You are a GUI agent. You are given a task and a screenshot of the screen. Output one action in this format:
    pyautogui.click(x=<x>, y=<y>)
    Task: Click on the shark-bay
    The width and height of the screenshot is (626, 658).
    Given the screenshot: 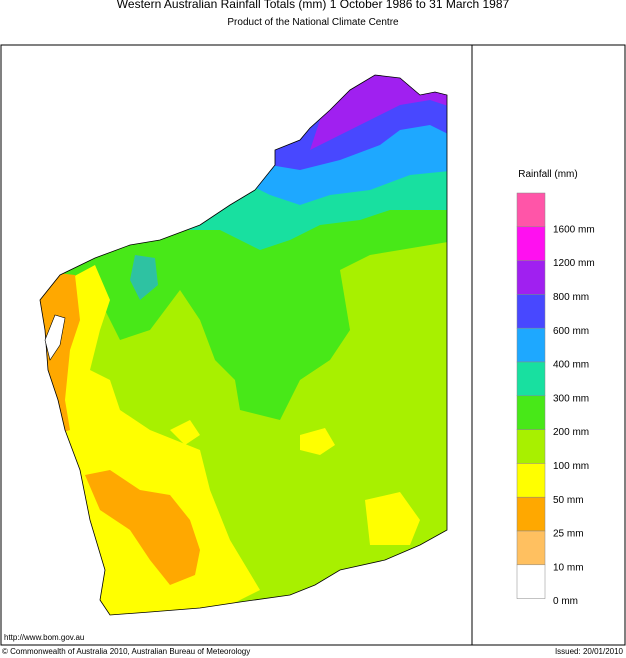 What is the action you would take?
    pyautogui.click(x=55, y=337)
    